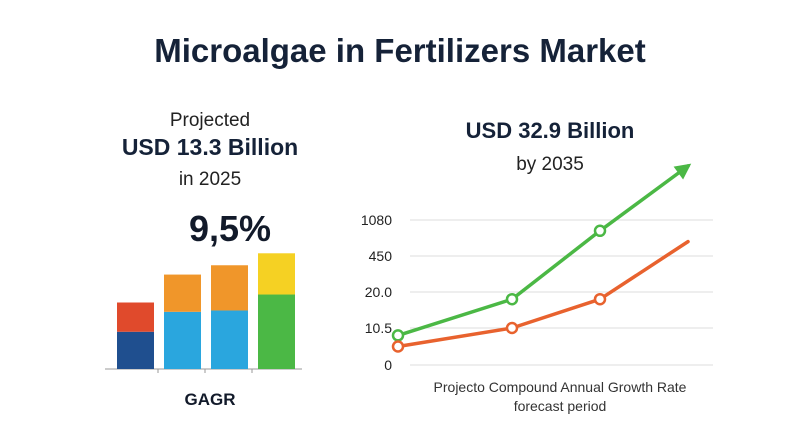 The width and height of the screenshot is (800, 436). What do you see at coordinates (230, 228) in the screenshot?
I see `cagr-value: 9,5%` at bounding box center [230, 228].